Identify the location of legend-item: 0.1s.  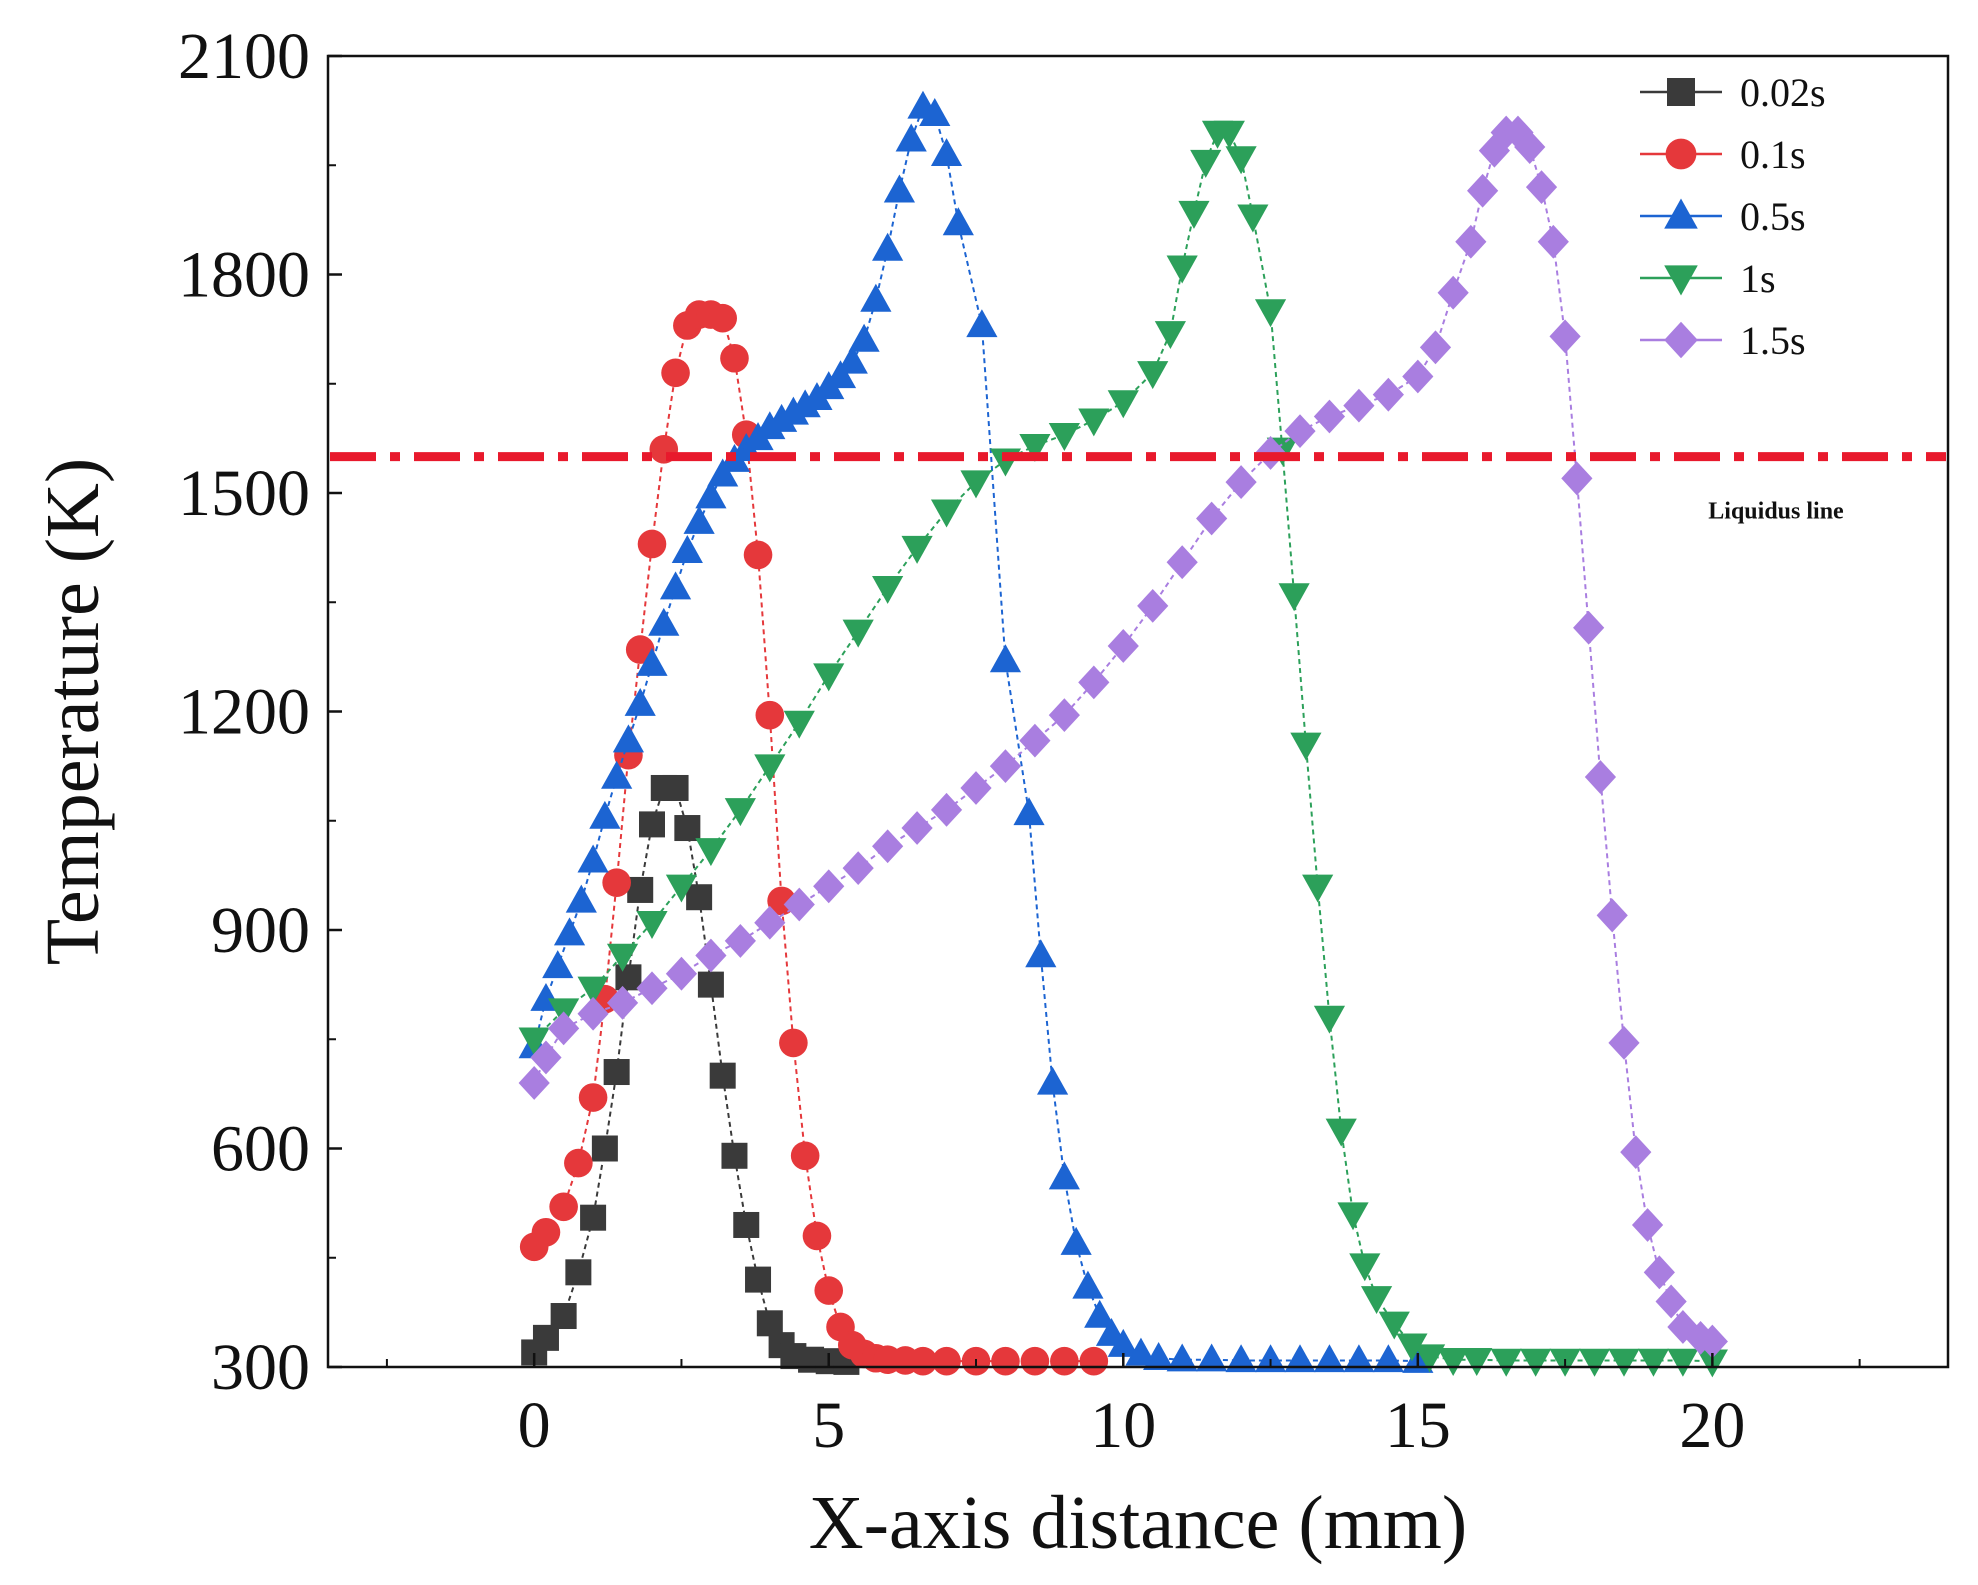
(1723, 154).